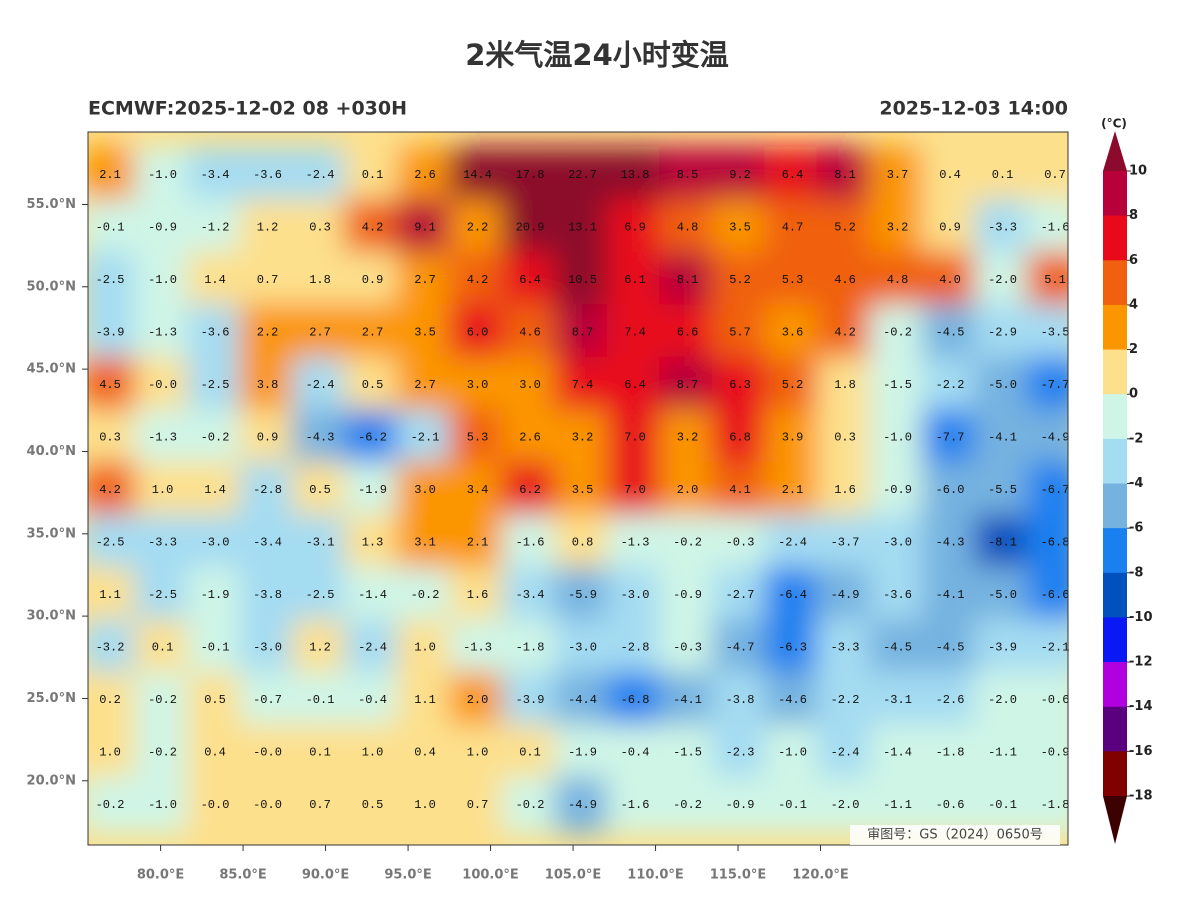 The width and height of the screenshot is (1201, 900). Describe the element at coordinates (635, 805) in the screenshot. I see `grid-value: -1.6` at that location.